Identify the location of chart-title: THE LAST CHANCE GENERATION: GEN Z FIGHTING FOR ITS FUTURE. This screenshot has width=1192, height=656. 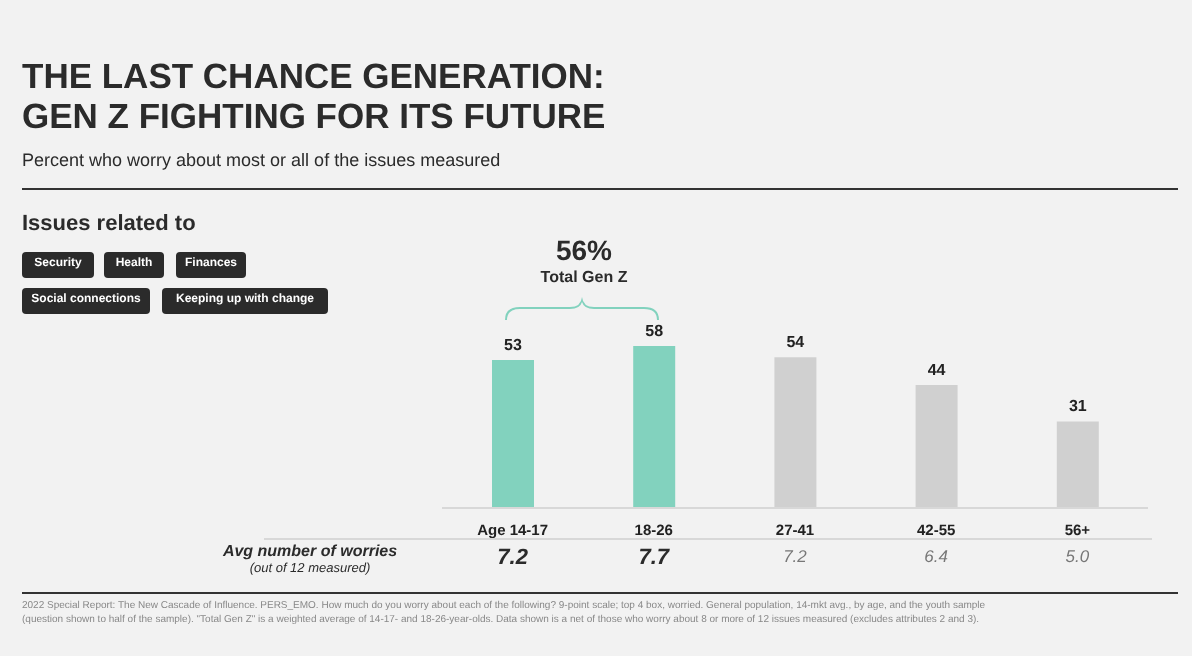
(314, 96).